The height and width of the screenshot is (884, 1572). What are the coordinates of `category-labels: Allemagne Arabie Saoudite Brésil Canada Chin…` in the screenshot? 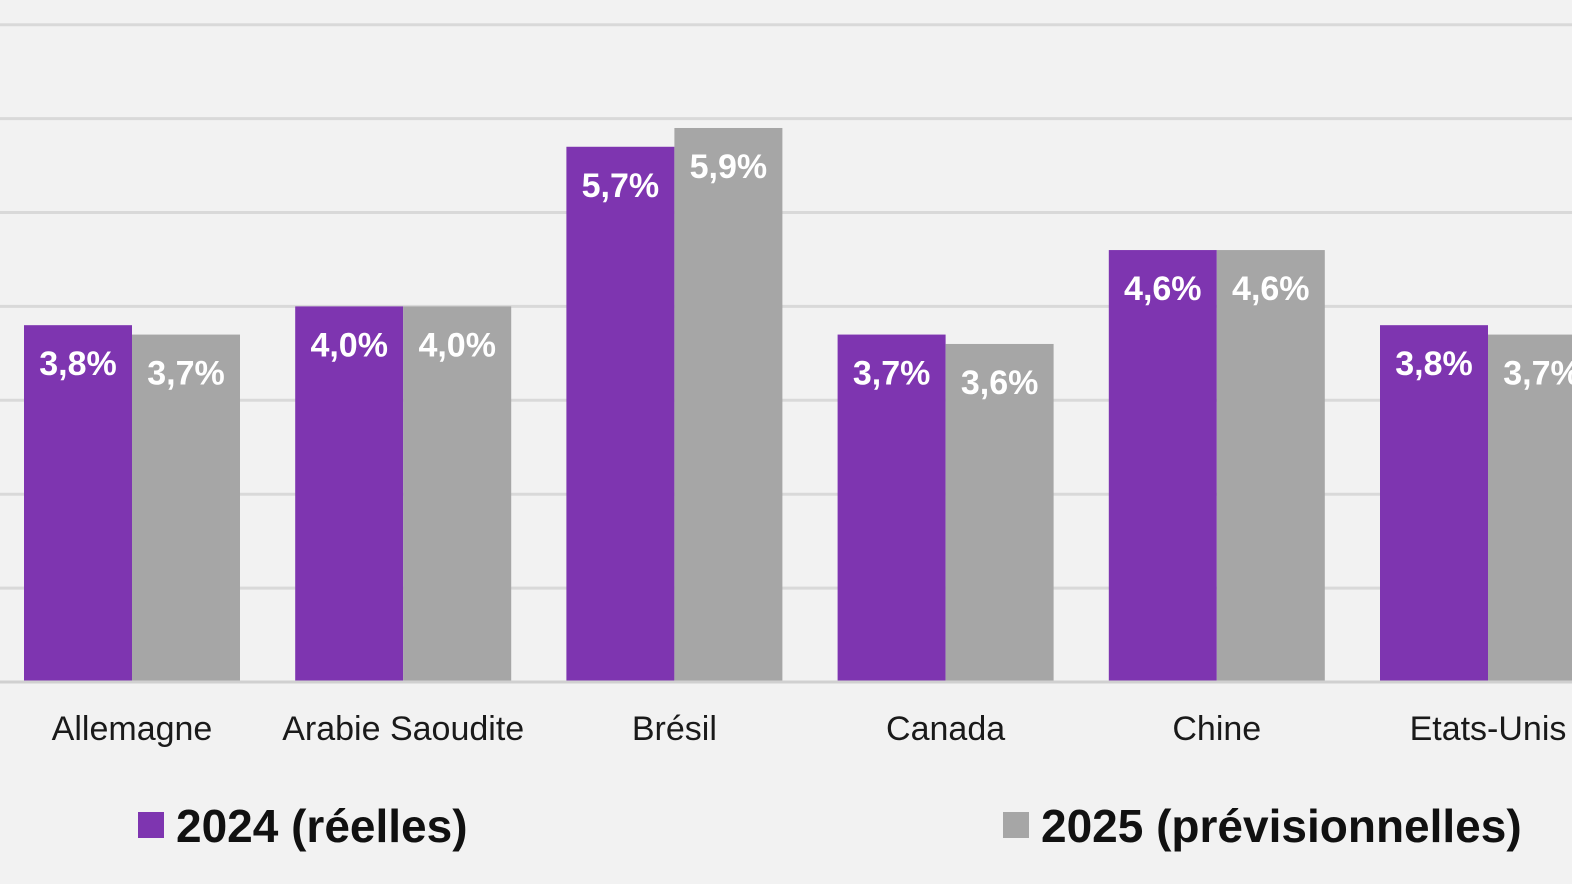 It's located at (809, 729).